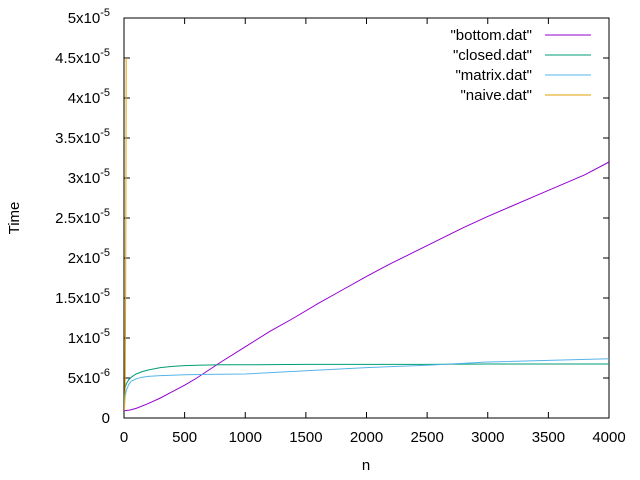 The width and height of the screenshot is (640, 480). What do you see at coordinates (14, 218) in the screenshot?
I see `y-axis-title: Time` at bounding box center [14, 218].